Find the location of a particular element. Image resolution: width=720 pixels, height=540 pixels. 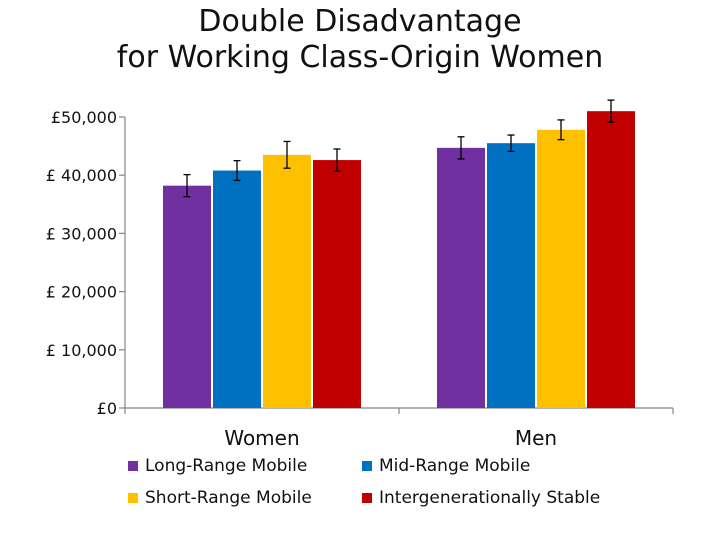

y-tick-label: £0 is located at coordinates (107, 408).